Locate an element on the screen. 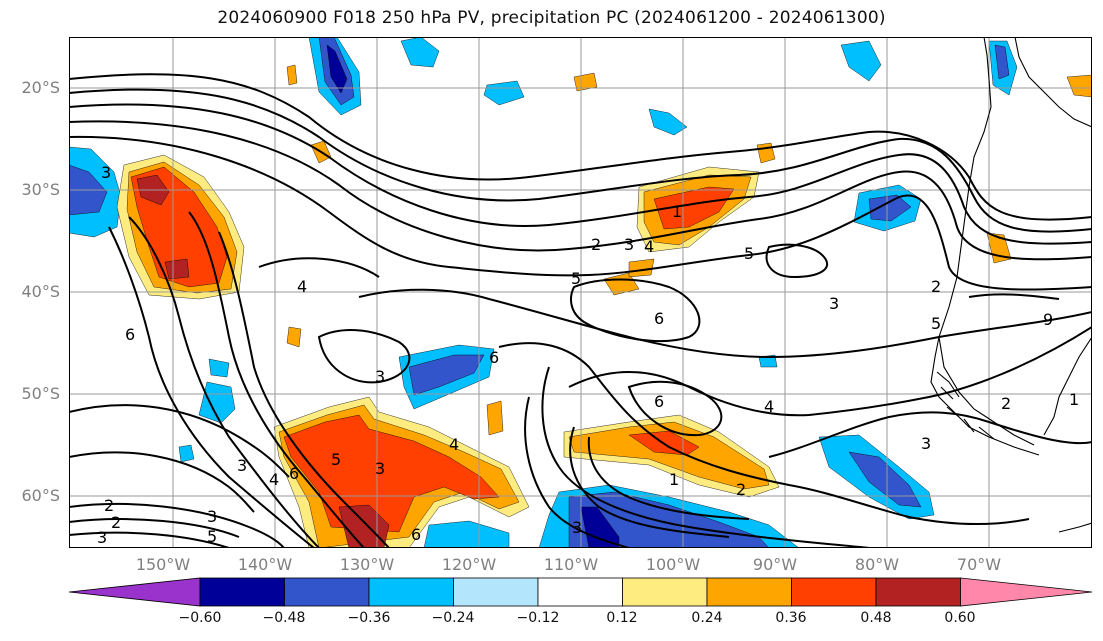 The width and height of the screenshot is (1103, 641). lon-label-140w: 140°W is located at coordinates (265, 564).